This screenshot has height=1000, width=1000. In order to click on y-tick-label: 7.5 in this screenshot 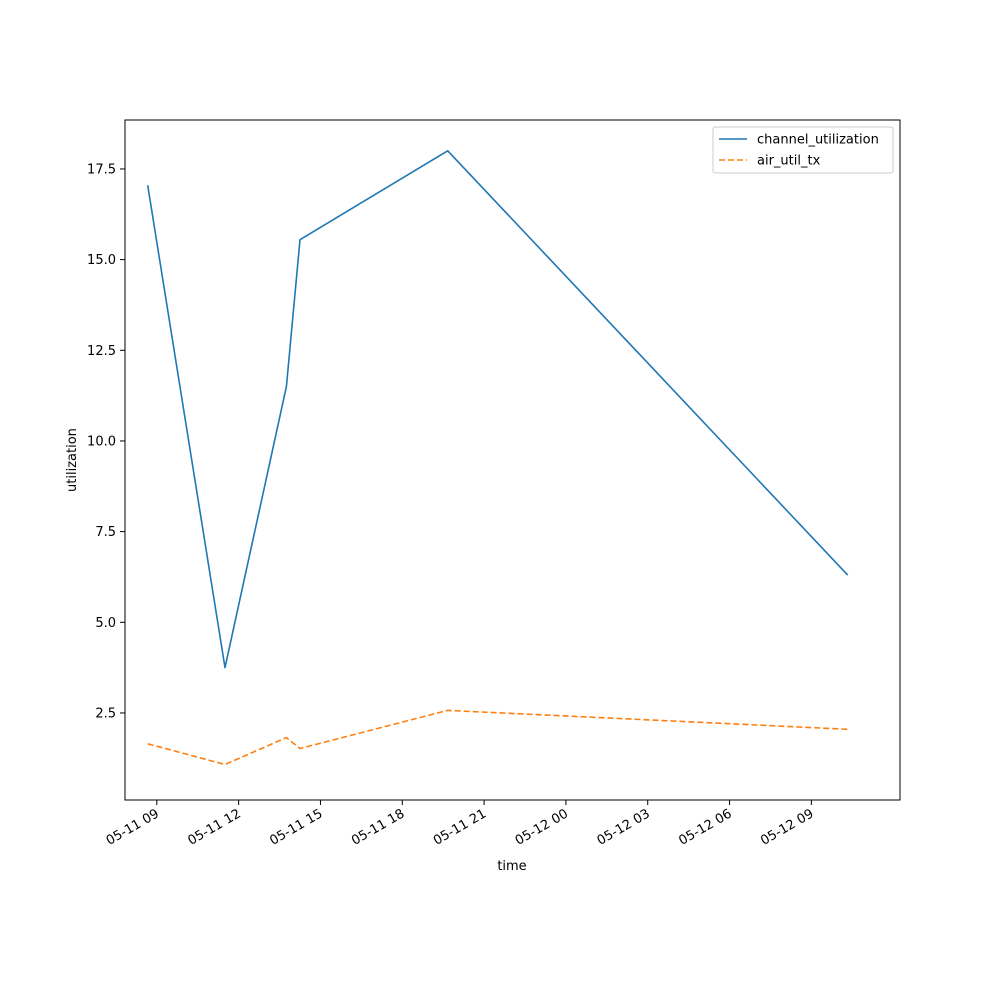, I will do `click(105, 532)`.